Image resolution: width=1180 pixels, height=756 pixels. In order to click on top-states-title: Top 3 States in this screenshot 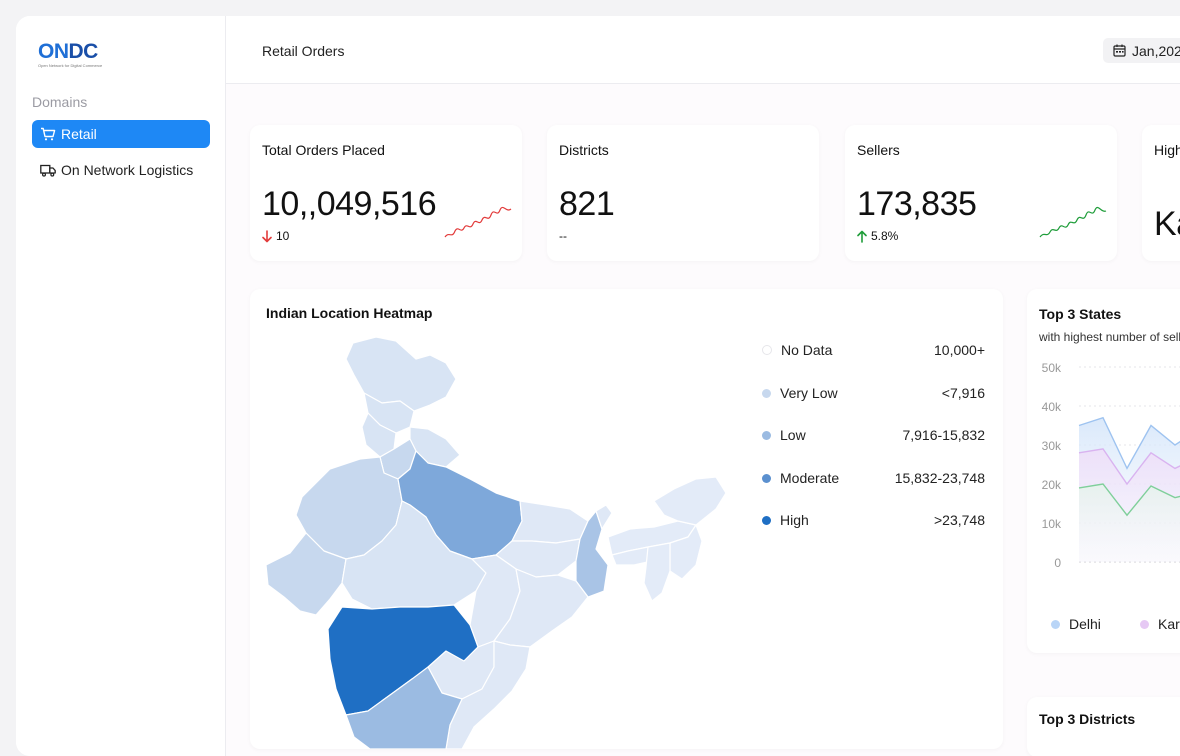, I will do `click(1080, 314)`.